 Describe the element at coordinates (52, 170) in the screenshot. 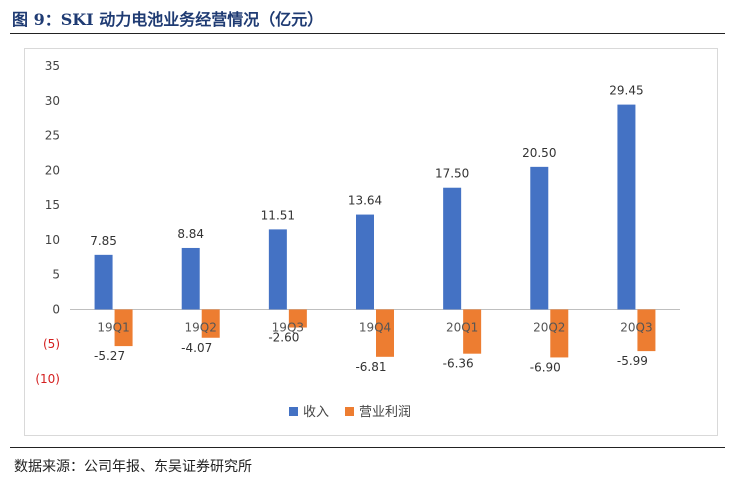

I see `y-tick-label: 20` at that location.